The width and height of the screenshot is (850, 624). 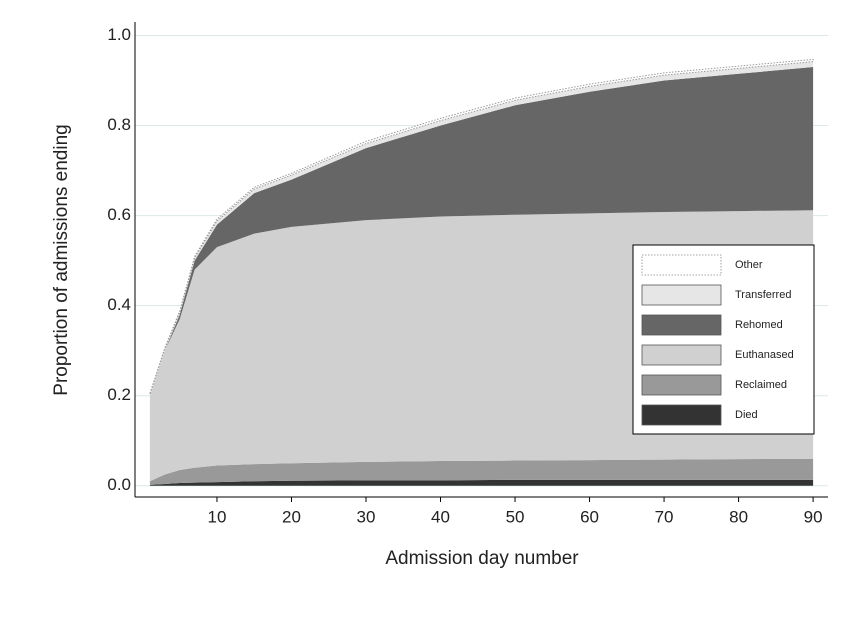 What do you see at coordinates (119, 304) in the screenshot?
I see `y-tick-label: 0.4` at bounding box center [119, 304].